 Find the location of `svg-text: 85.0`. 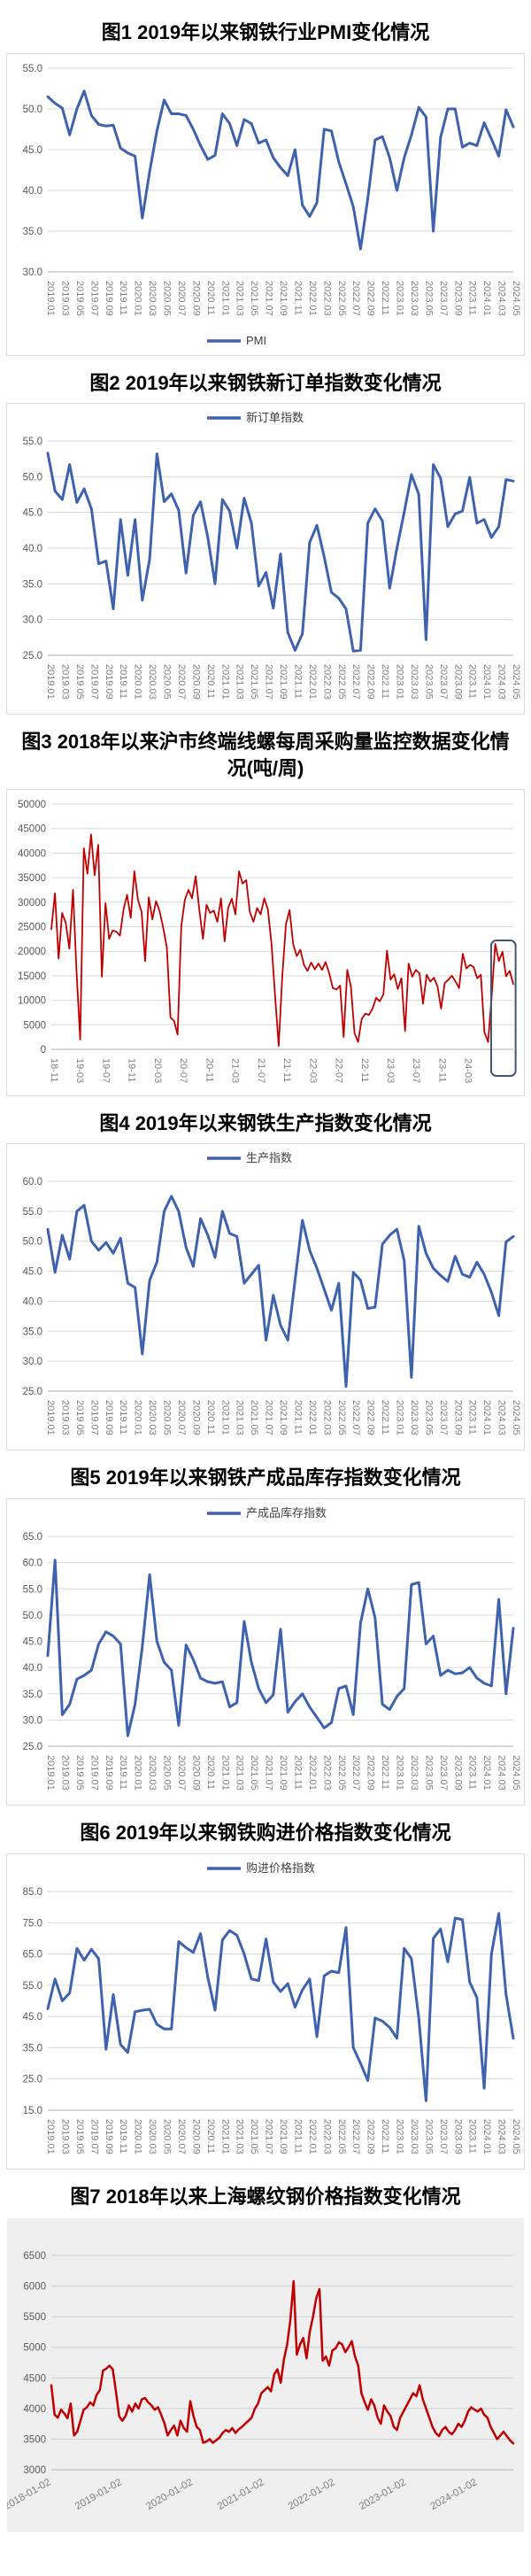

svg-text: 85.0 is located at coordinates (32, 1892).